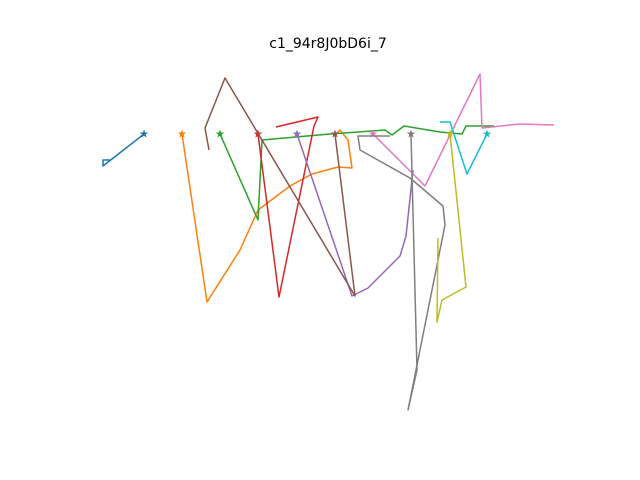  What do you see at coordinates (328, 44) in the screenshot?
I see `chart-title: c1_94r8J0bD6i_7` at bounding box center [328, 44].